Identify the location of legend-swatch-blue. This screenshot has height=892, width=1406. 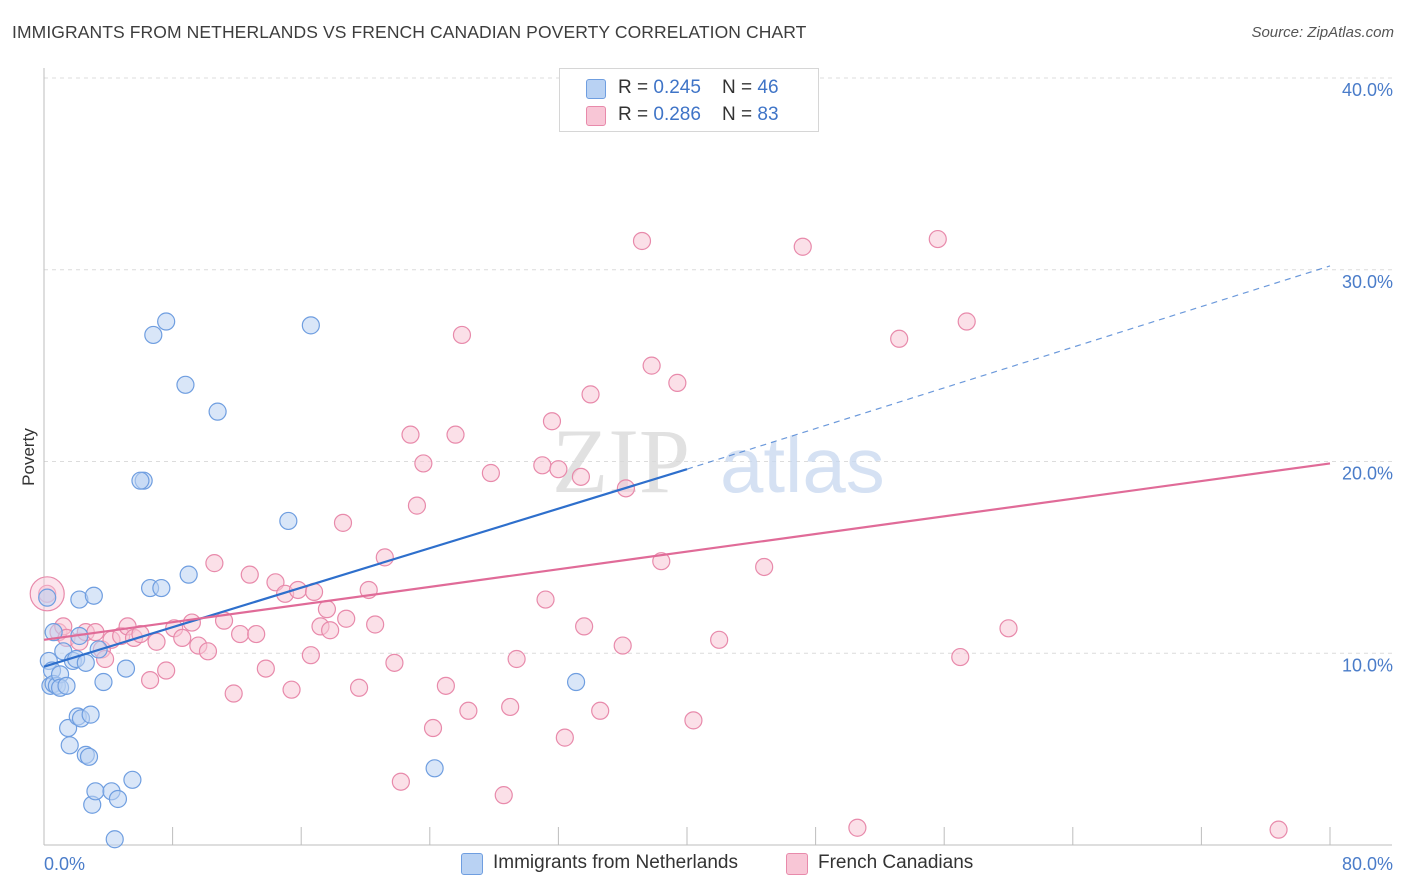
(596, 89).